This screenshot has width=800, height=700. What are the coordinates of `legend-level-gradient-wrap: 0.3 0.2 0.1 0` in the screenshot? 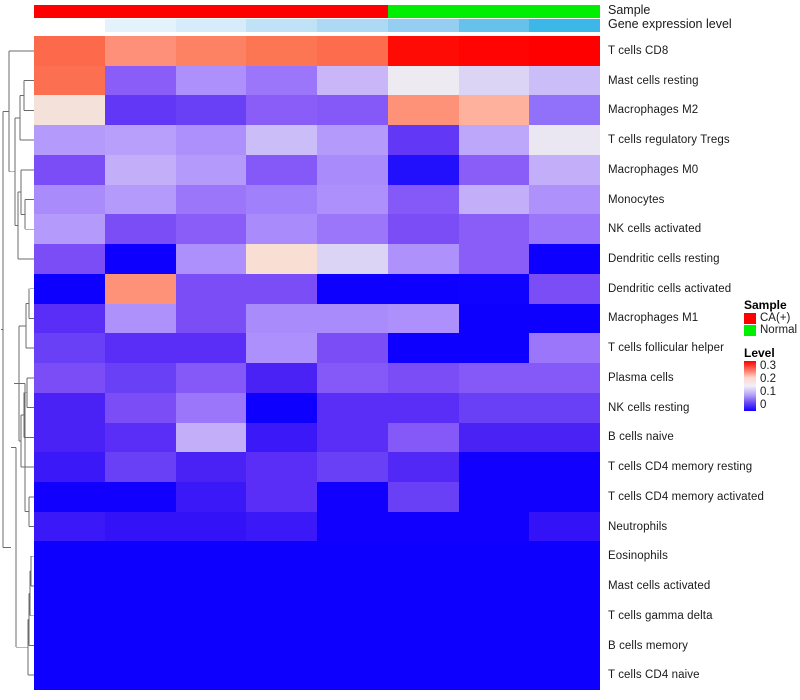 It's located at (772, 385).